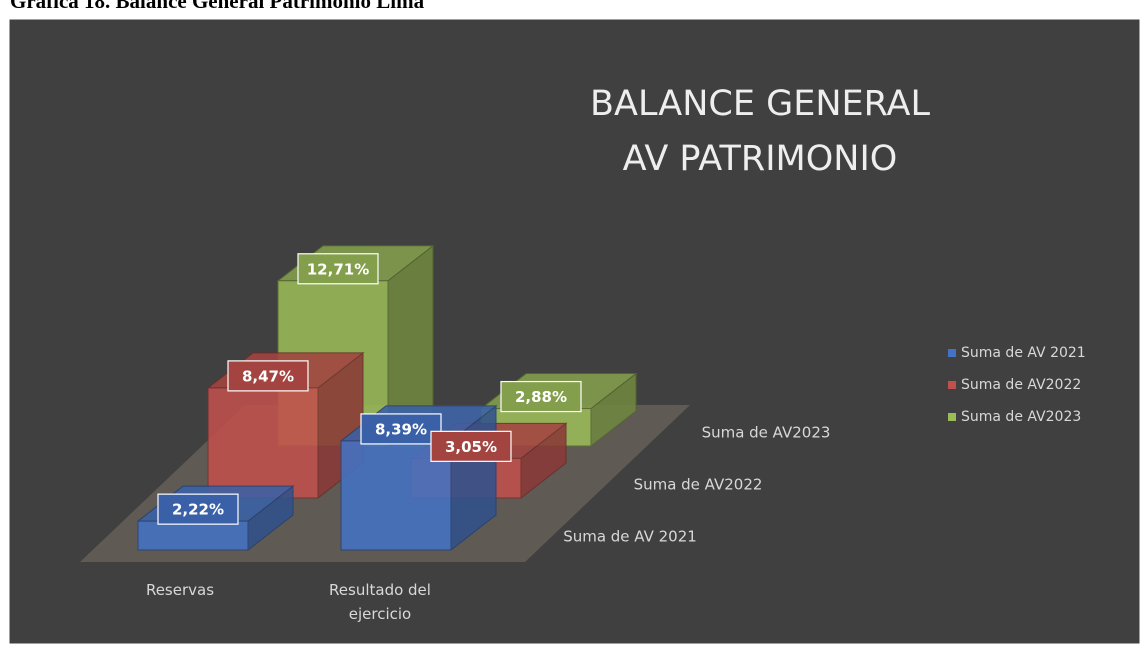 The height and width of the screenshot is (646, 1142). I want to click on data-label: 8,39%, so click(401, 429).